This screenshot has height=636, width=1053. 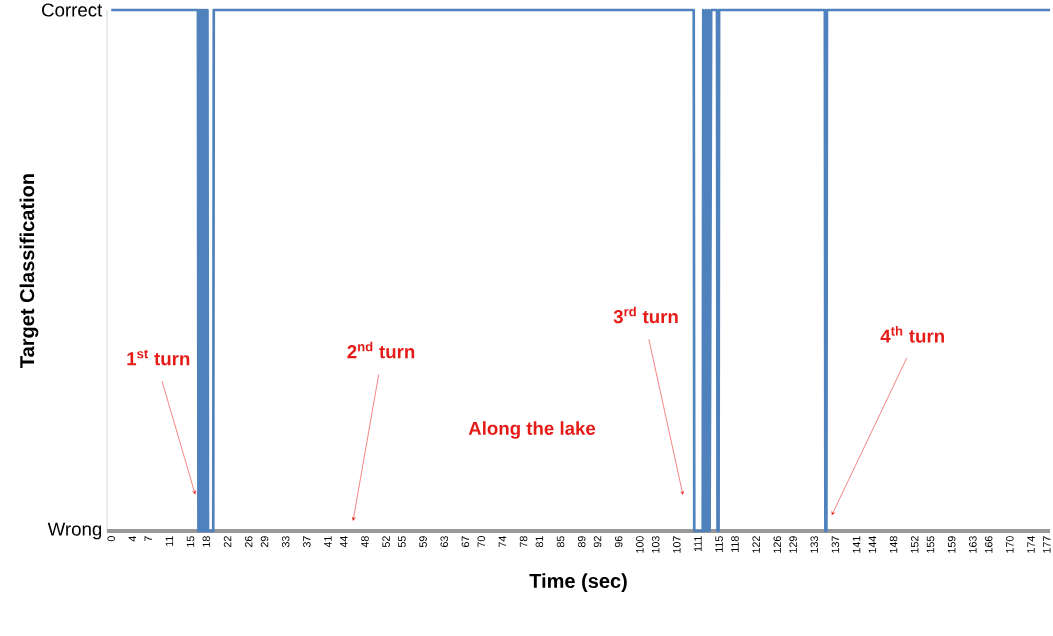 What do you see at coordinates (1031, 544) in the screenshot?
I see `x-tick-label: 174` at bounding box center [1031, 544].